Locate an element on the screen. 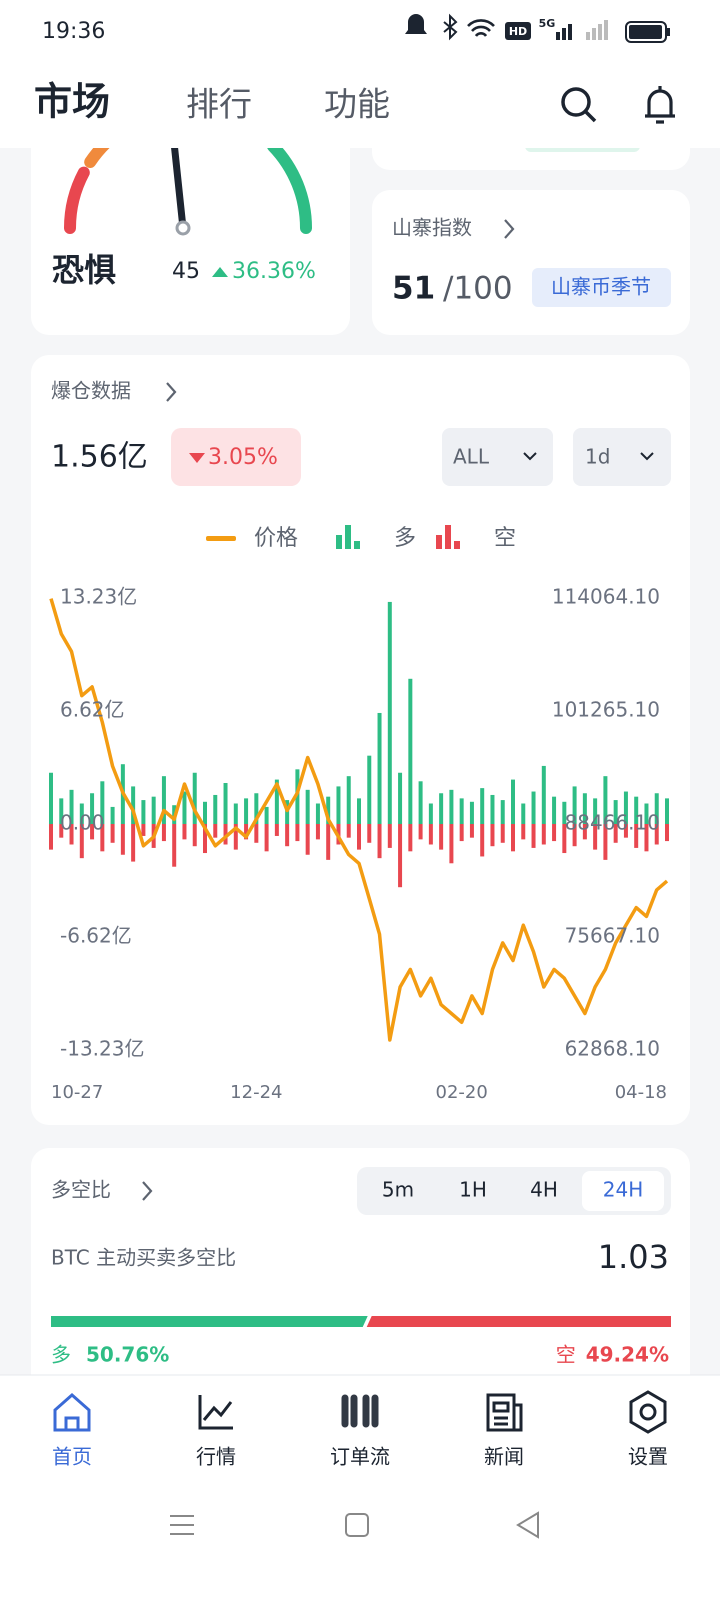  y-tick-label: -6.62亿 is located at coordinates (96, 936).